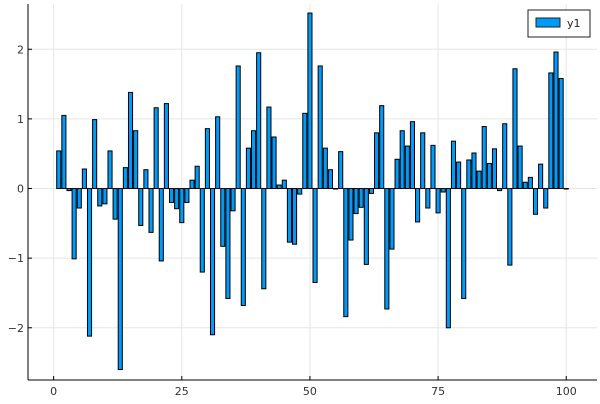 The width and height of the screenshot is (600, 404). I want to click on legend: y1, so click(559, 23).